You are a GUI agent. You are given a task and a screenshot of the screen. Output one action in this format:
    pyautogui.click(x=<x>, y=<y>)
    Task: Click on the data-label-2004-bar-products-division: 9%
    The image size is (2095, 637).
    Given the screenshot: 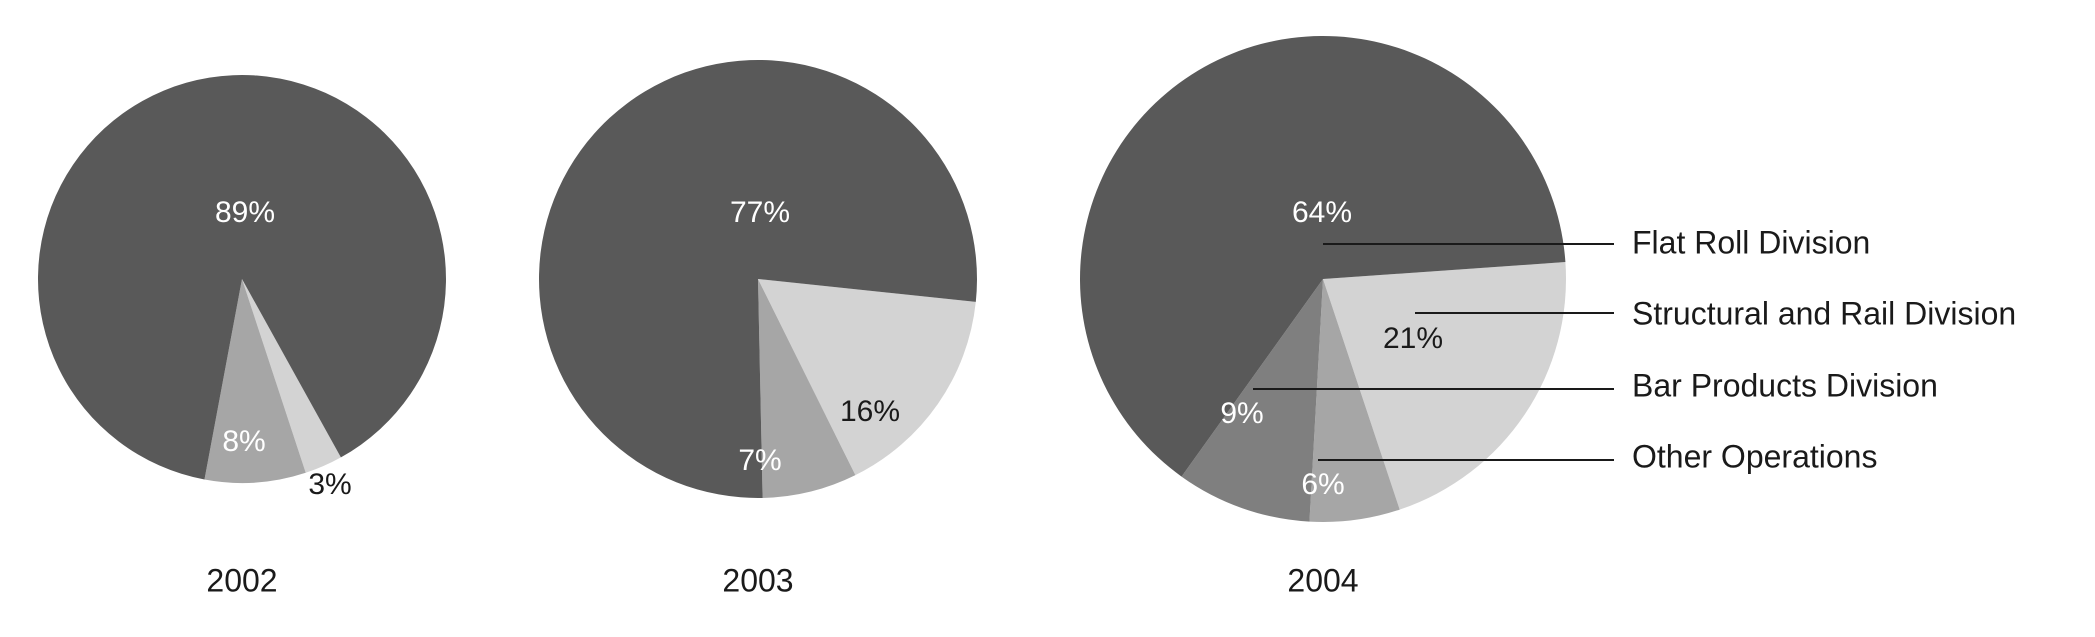 What is the action you would take?
    pyautogui.click(x=1241, y=413)
    